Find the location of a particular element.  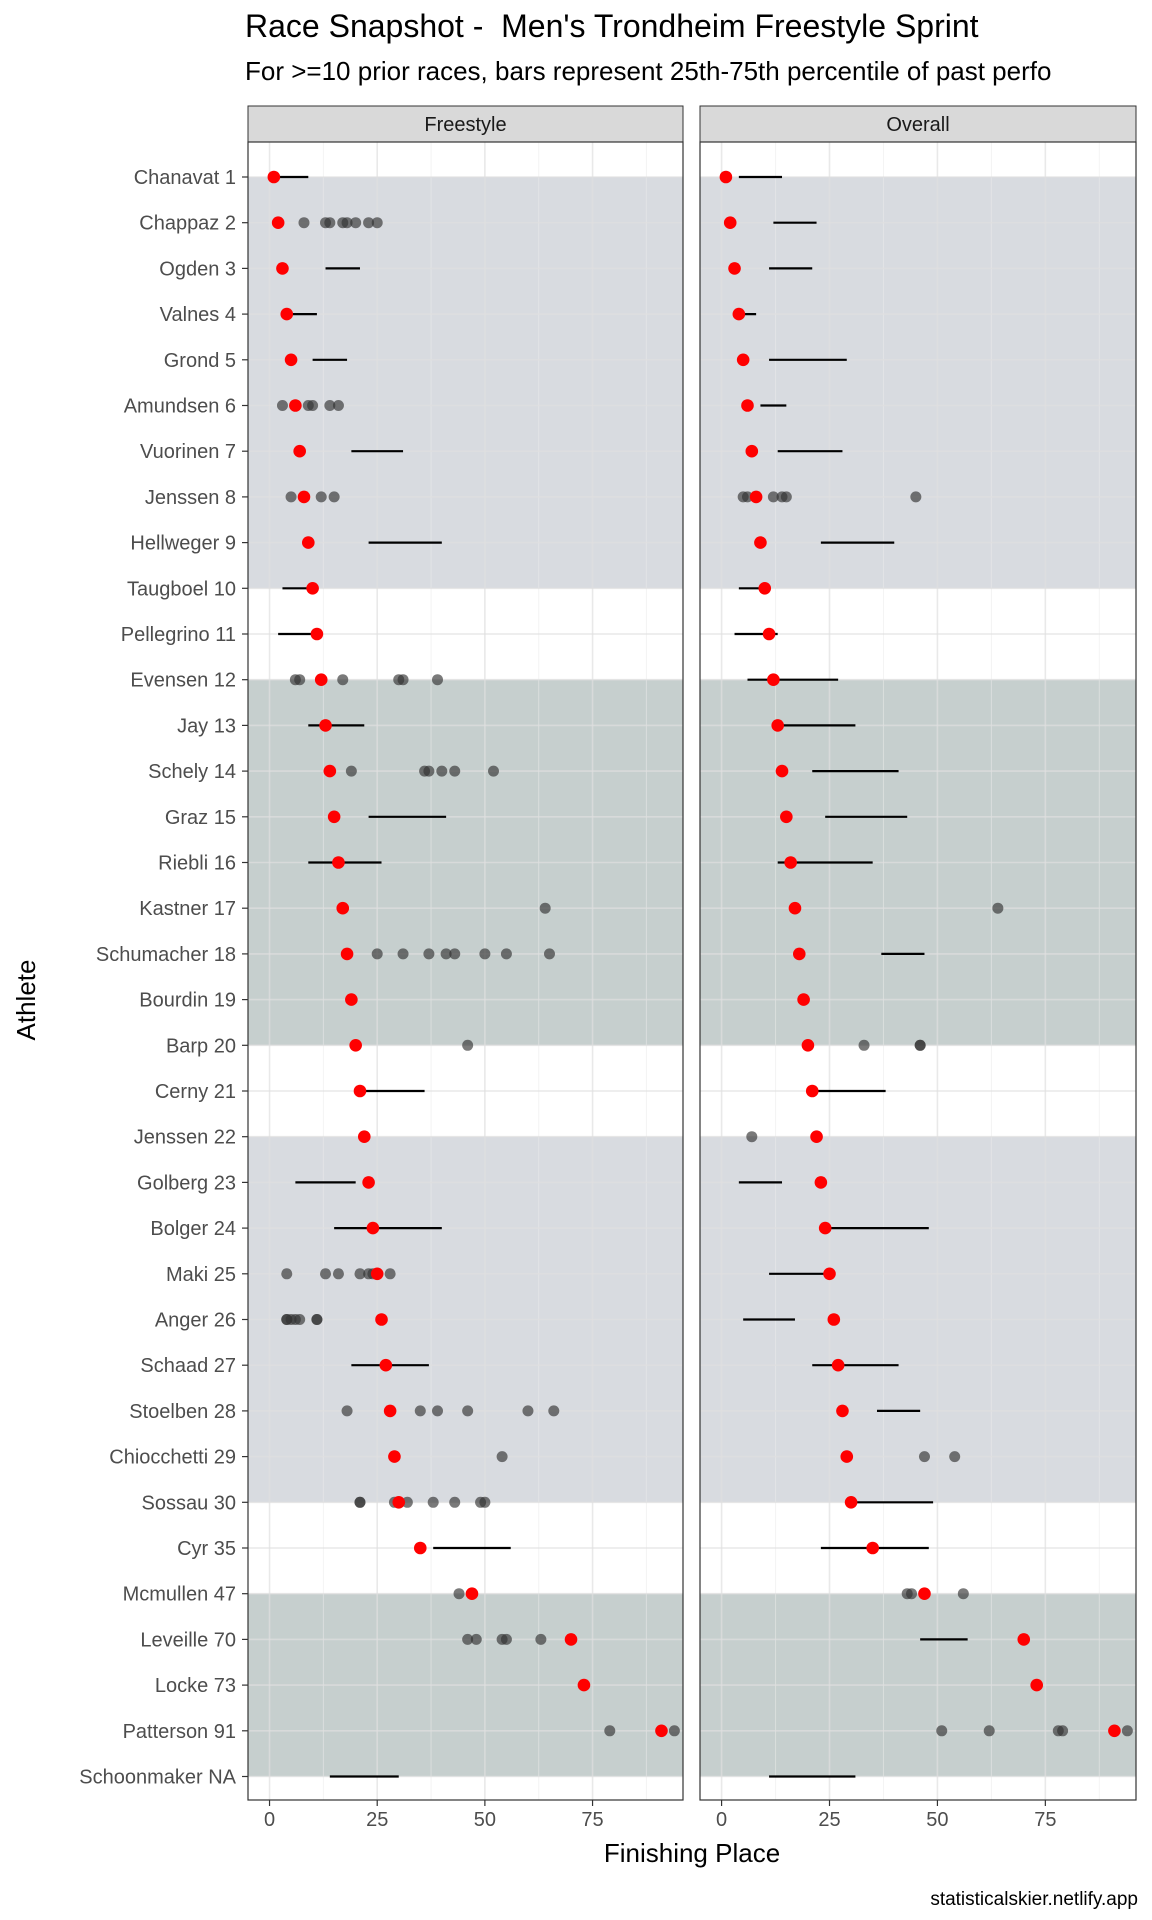

strip-freestyle is located at coordinates (465, 124).